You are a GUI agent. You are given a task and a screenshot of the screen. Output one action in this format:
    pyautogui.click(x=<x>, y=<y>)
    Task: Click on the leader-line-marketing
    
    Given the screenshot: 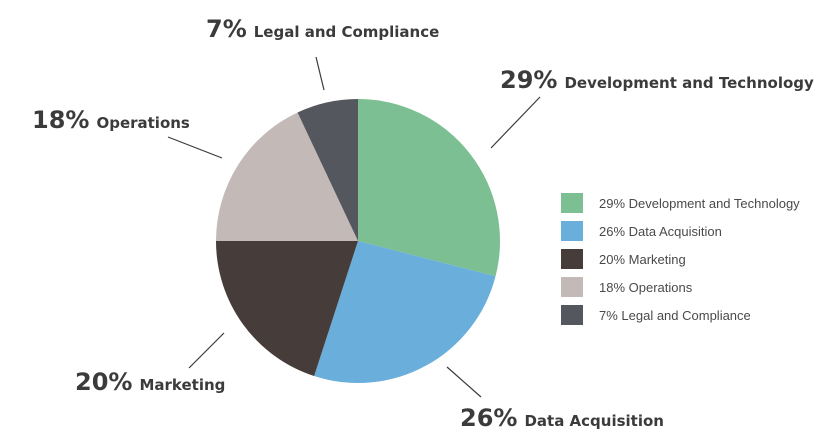 What is the action you would take?
    pyautogui.click(x=206, y=350)
    